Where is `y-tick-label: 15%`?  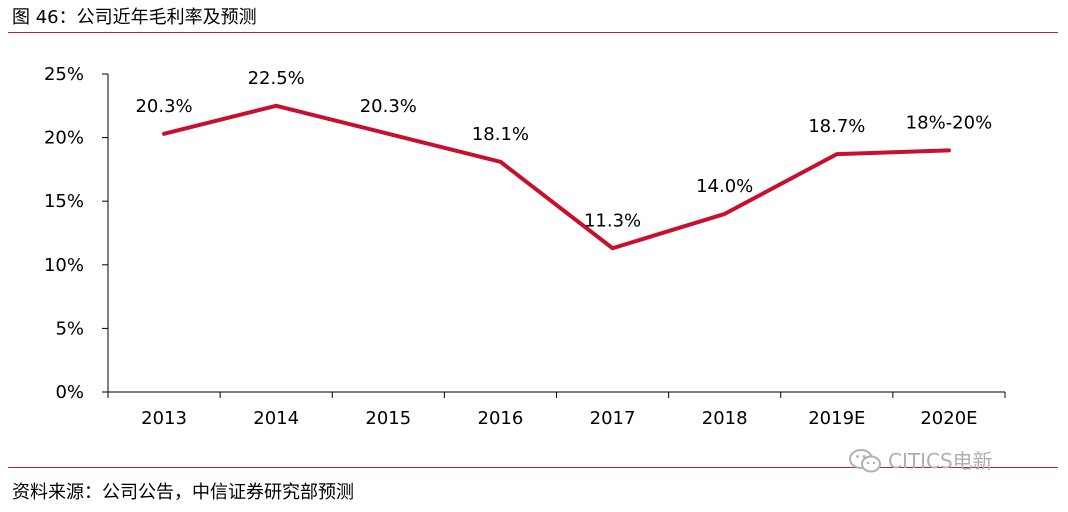 y-tick-label: 15% is located at coordinates (64, 201).